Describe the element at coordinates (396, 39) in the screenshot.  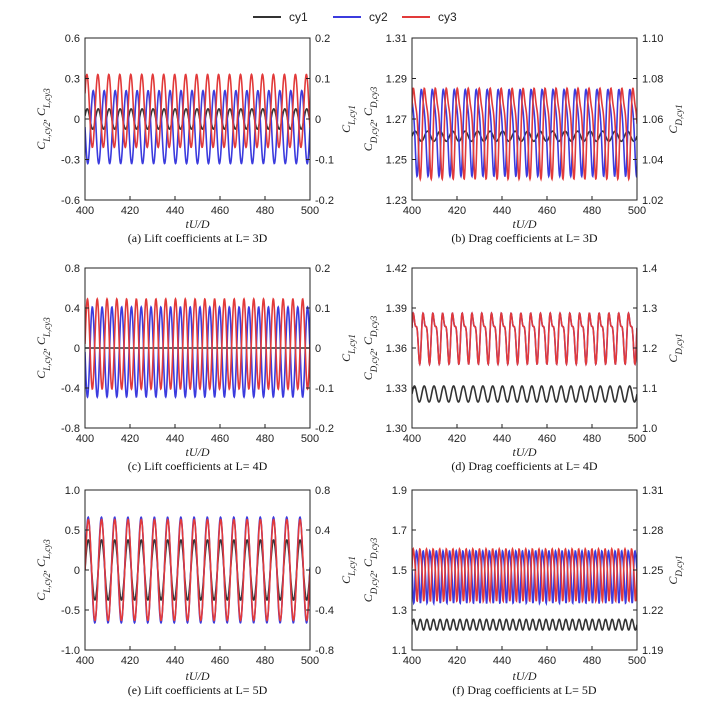
I see `y-left-tick-label: 1.31` at that location.